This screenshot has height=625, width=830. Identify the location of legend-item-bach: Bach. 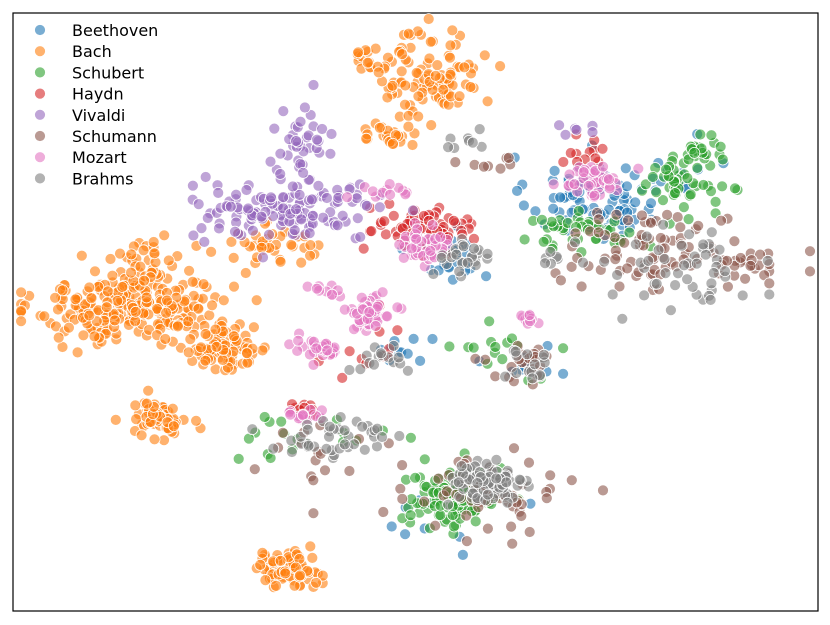
(73, 51).